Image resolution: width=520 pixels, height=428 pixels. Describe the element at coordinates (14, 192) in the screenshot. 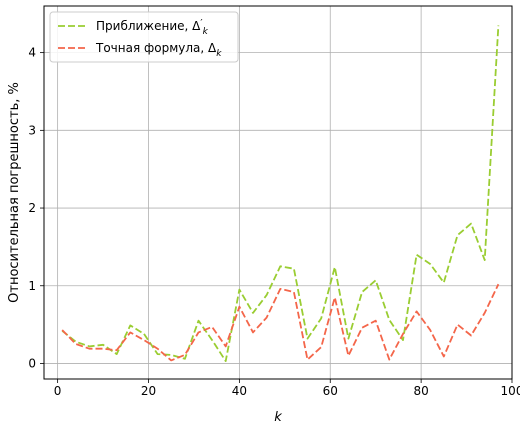

I see `y-axis-label: Относительная погрешность, %` at that location.